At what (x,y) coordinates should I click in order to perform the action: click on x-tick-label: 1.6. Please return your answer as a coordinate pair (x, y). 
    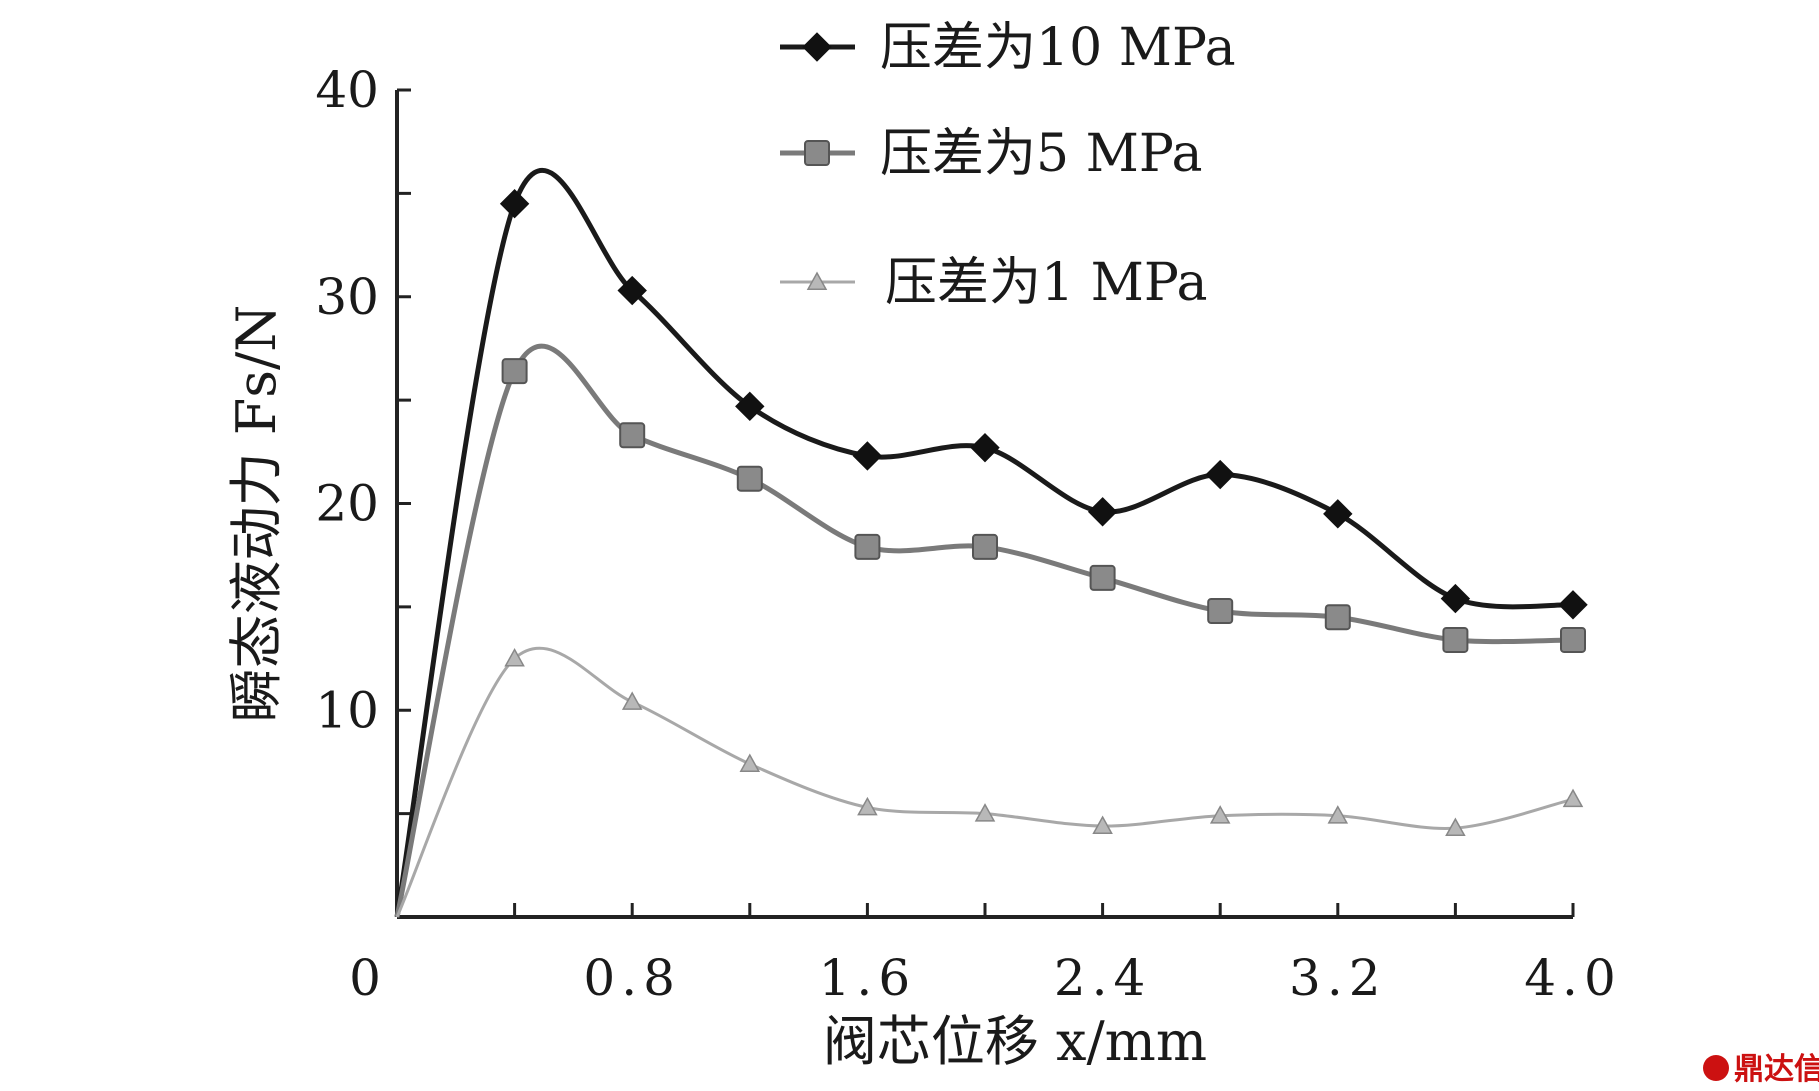
    Looking at the image, I should click on (868, 978).